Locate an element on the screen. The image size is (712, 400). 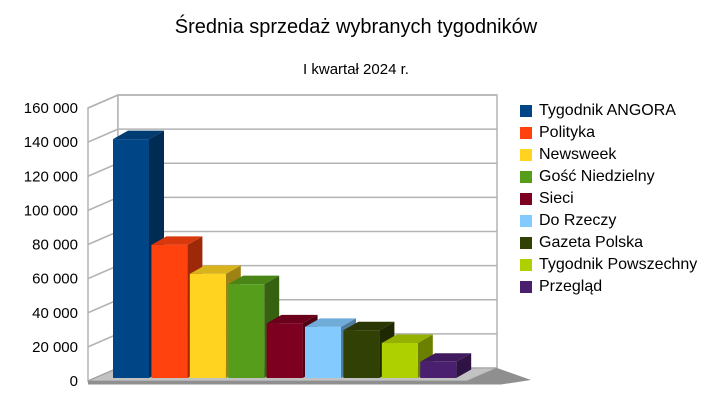
chart-floor-right-edge is located at coordinates (499, 376).